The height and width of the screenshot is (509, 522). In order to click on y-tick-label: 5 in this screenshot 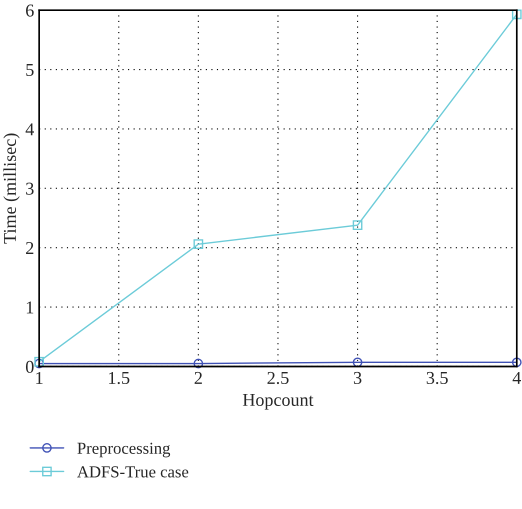, I will do `click(30, 70)`.